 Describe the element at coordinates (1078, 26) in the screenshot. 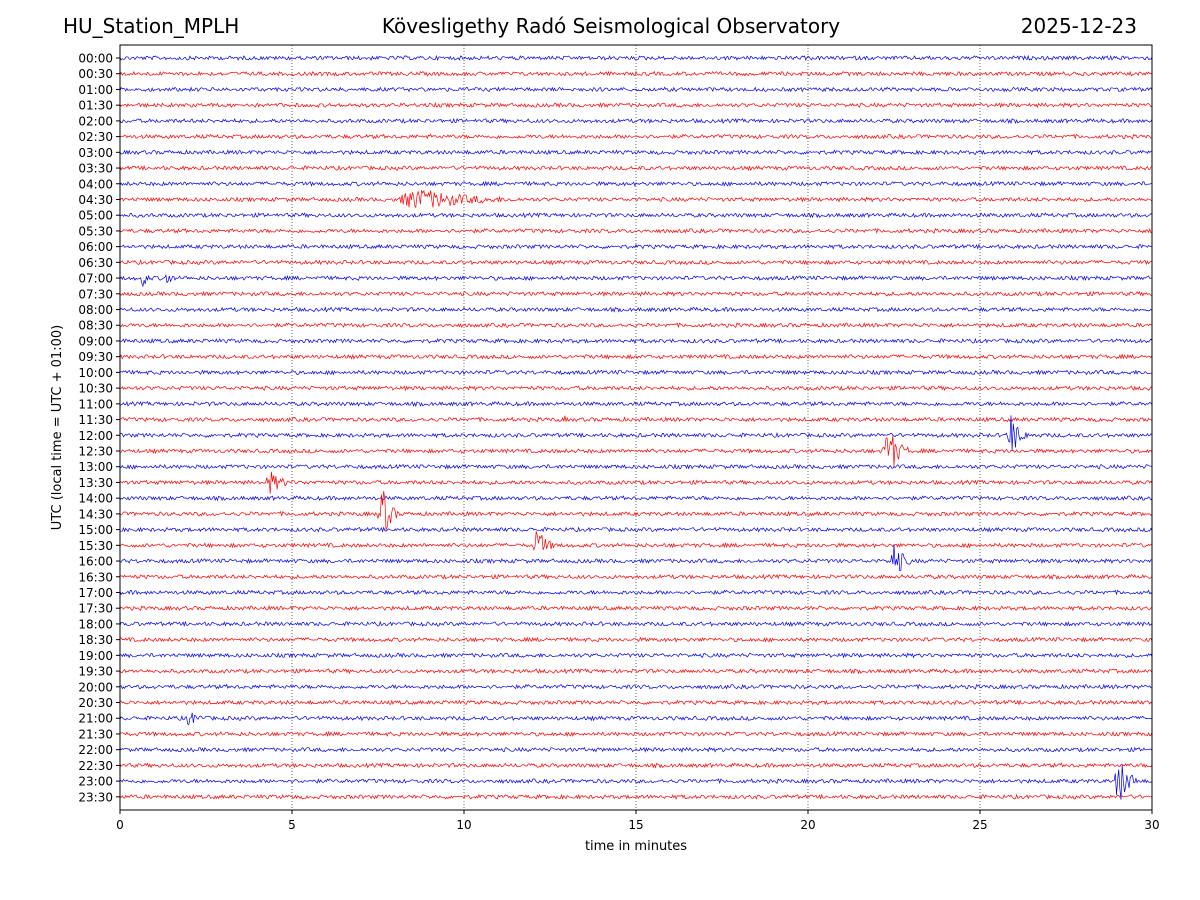

I see `chart-date: 2025-12-23` at that location.